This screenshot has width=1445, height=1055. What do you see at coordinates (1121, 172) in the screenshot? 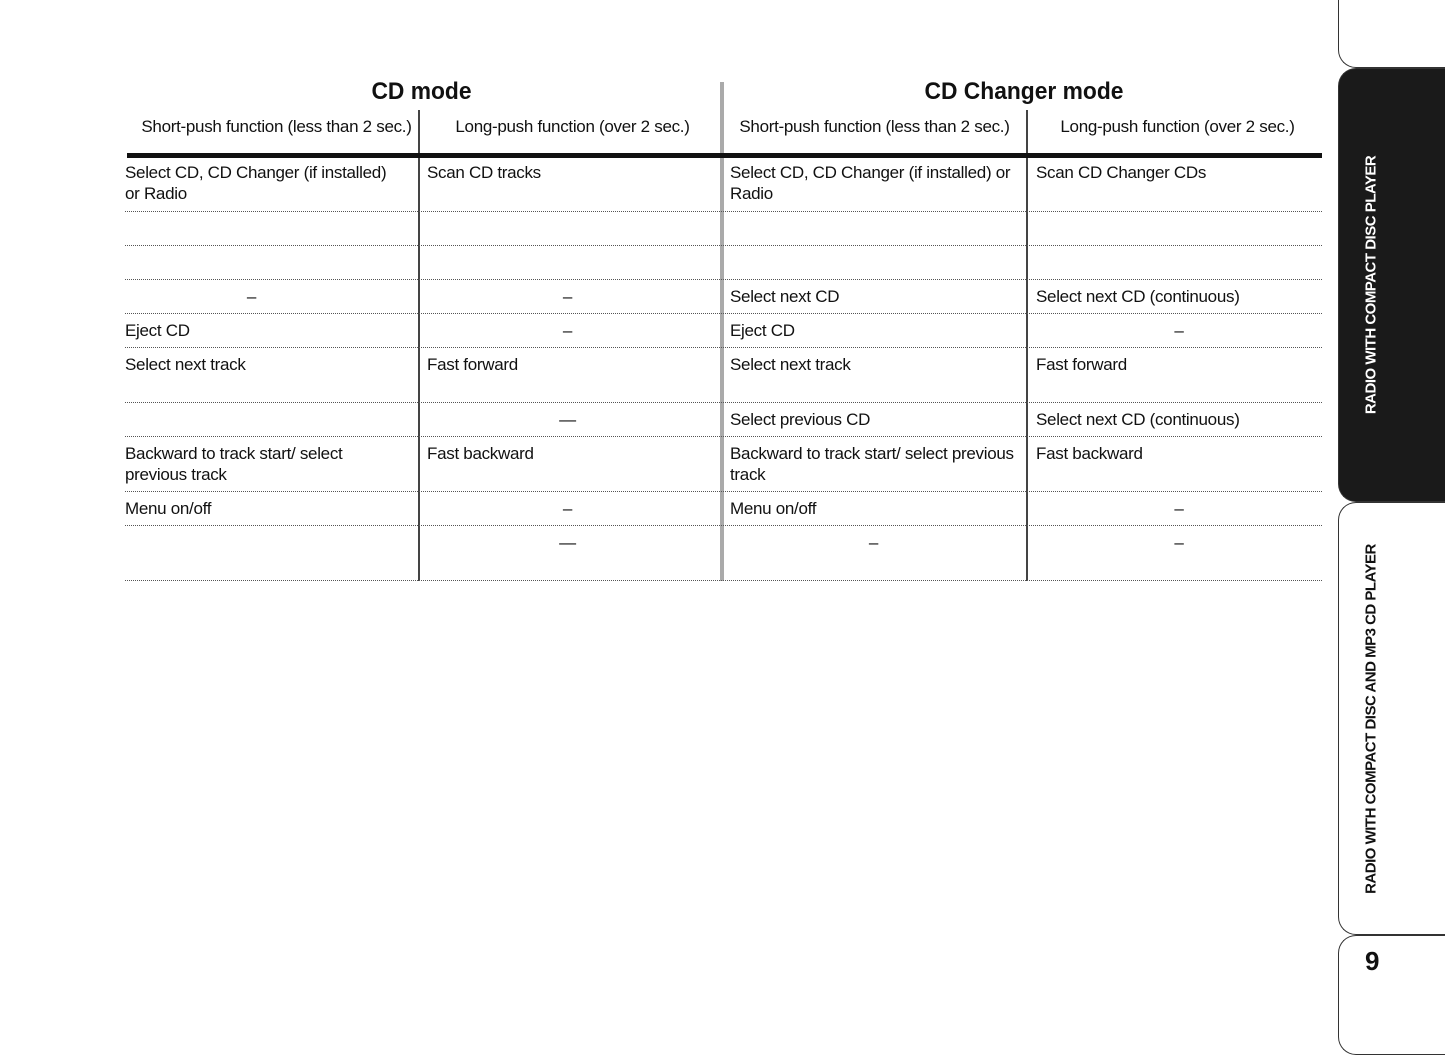
I see `table-cell: Scan CD Changer CDs` at bounding box center [1121, 172].